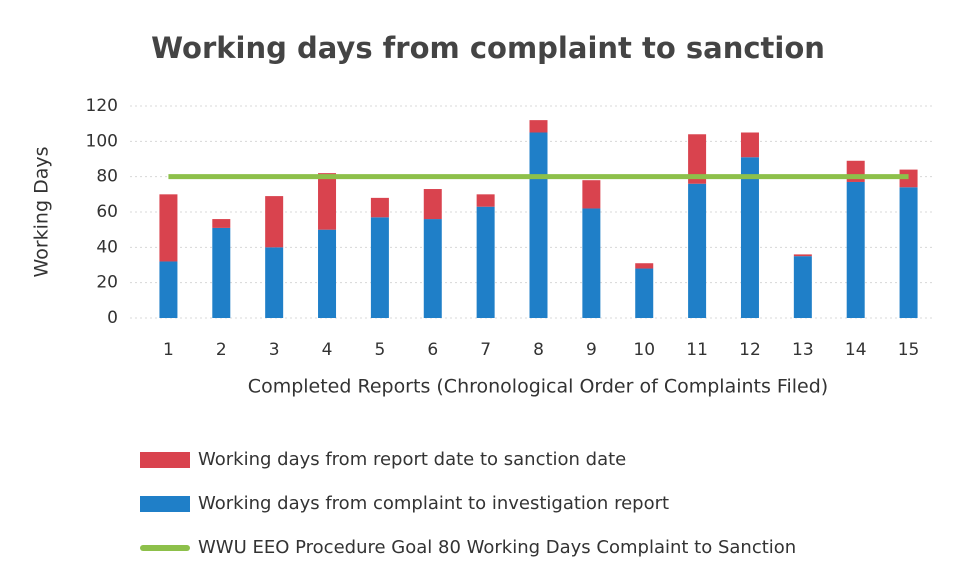 This screenshot has height=576, width=956. I want to click on x-tick-label: 10, so click(644, 350).